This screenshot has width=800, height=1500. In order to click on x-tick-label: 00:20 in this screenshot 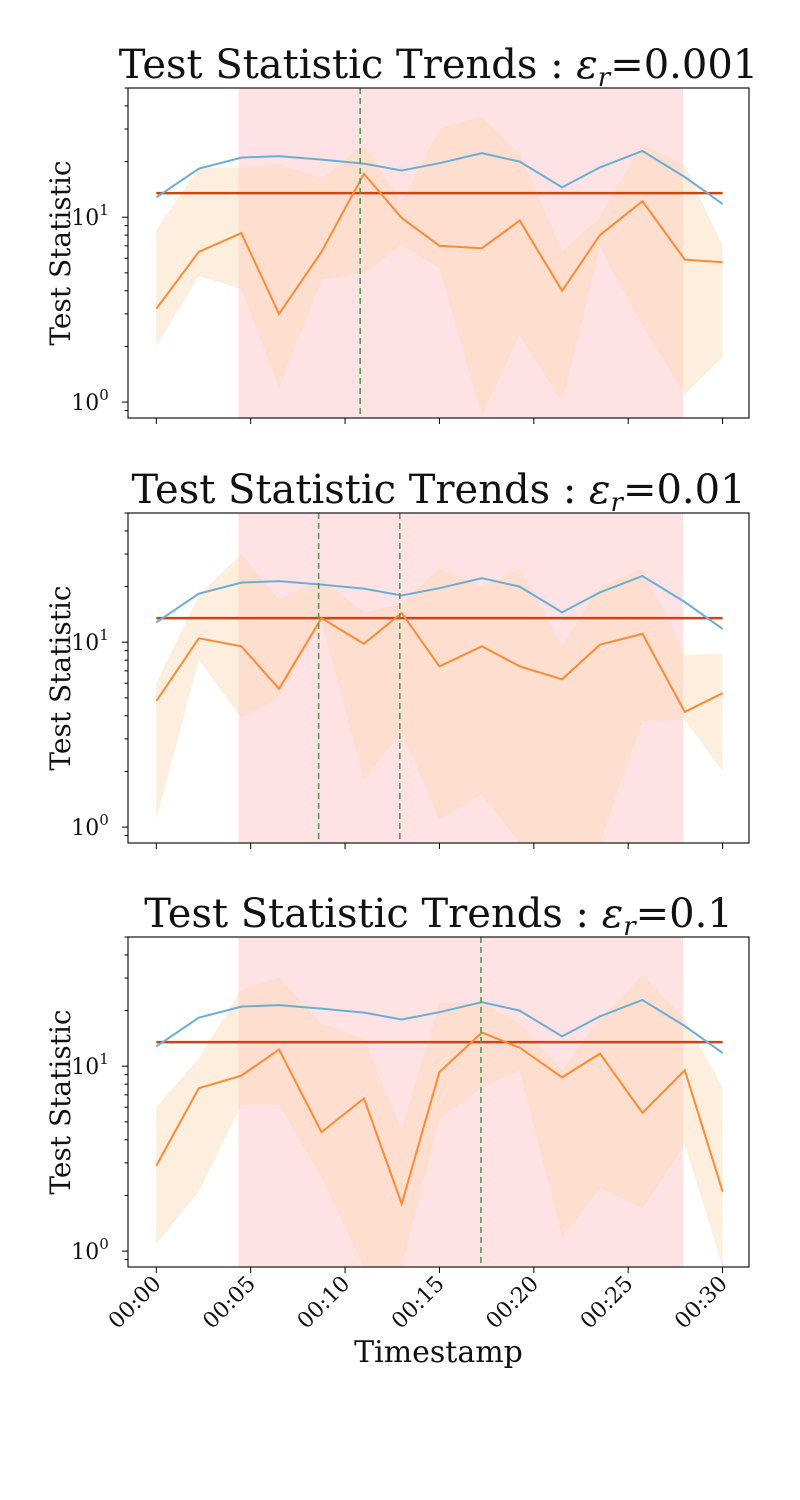, I will do `click(513, 1303)`.